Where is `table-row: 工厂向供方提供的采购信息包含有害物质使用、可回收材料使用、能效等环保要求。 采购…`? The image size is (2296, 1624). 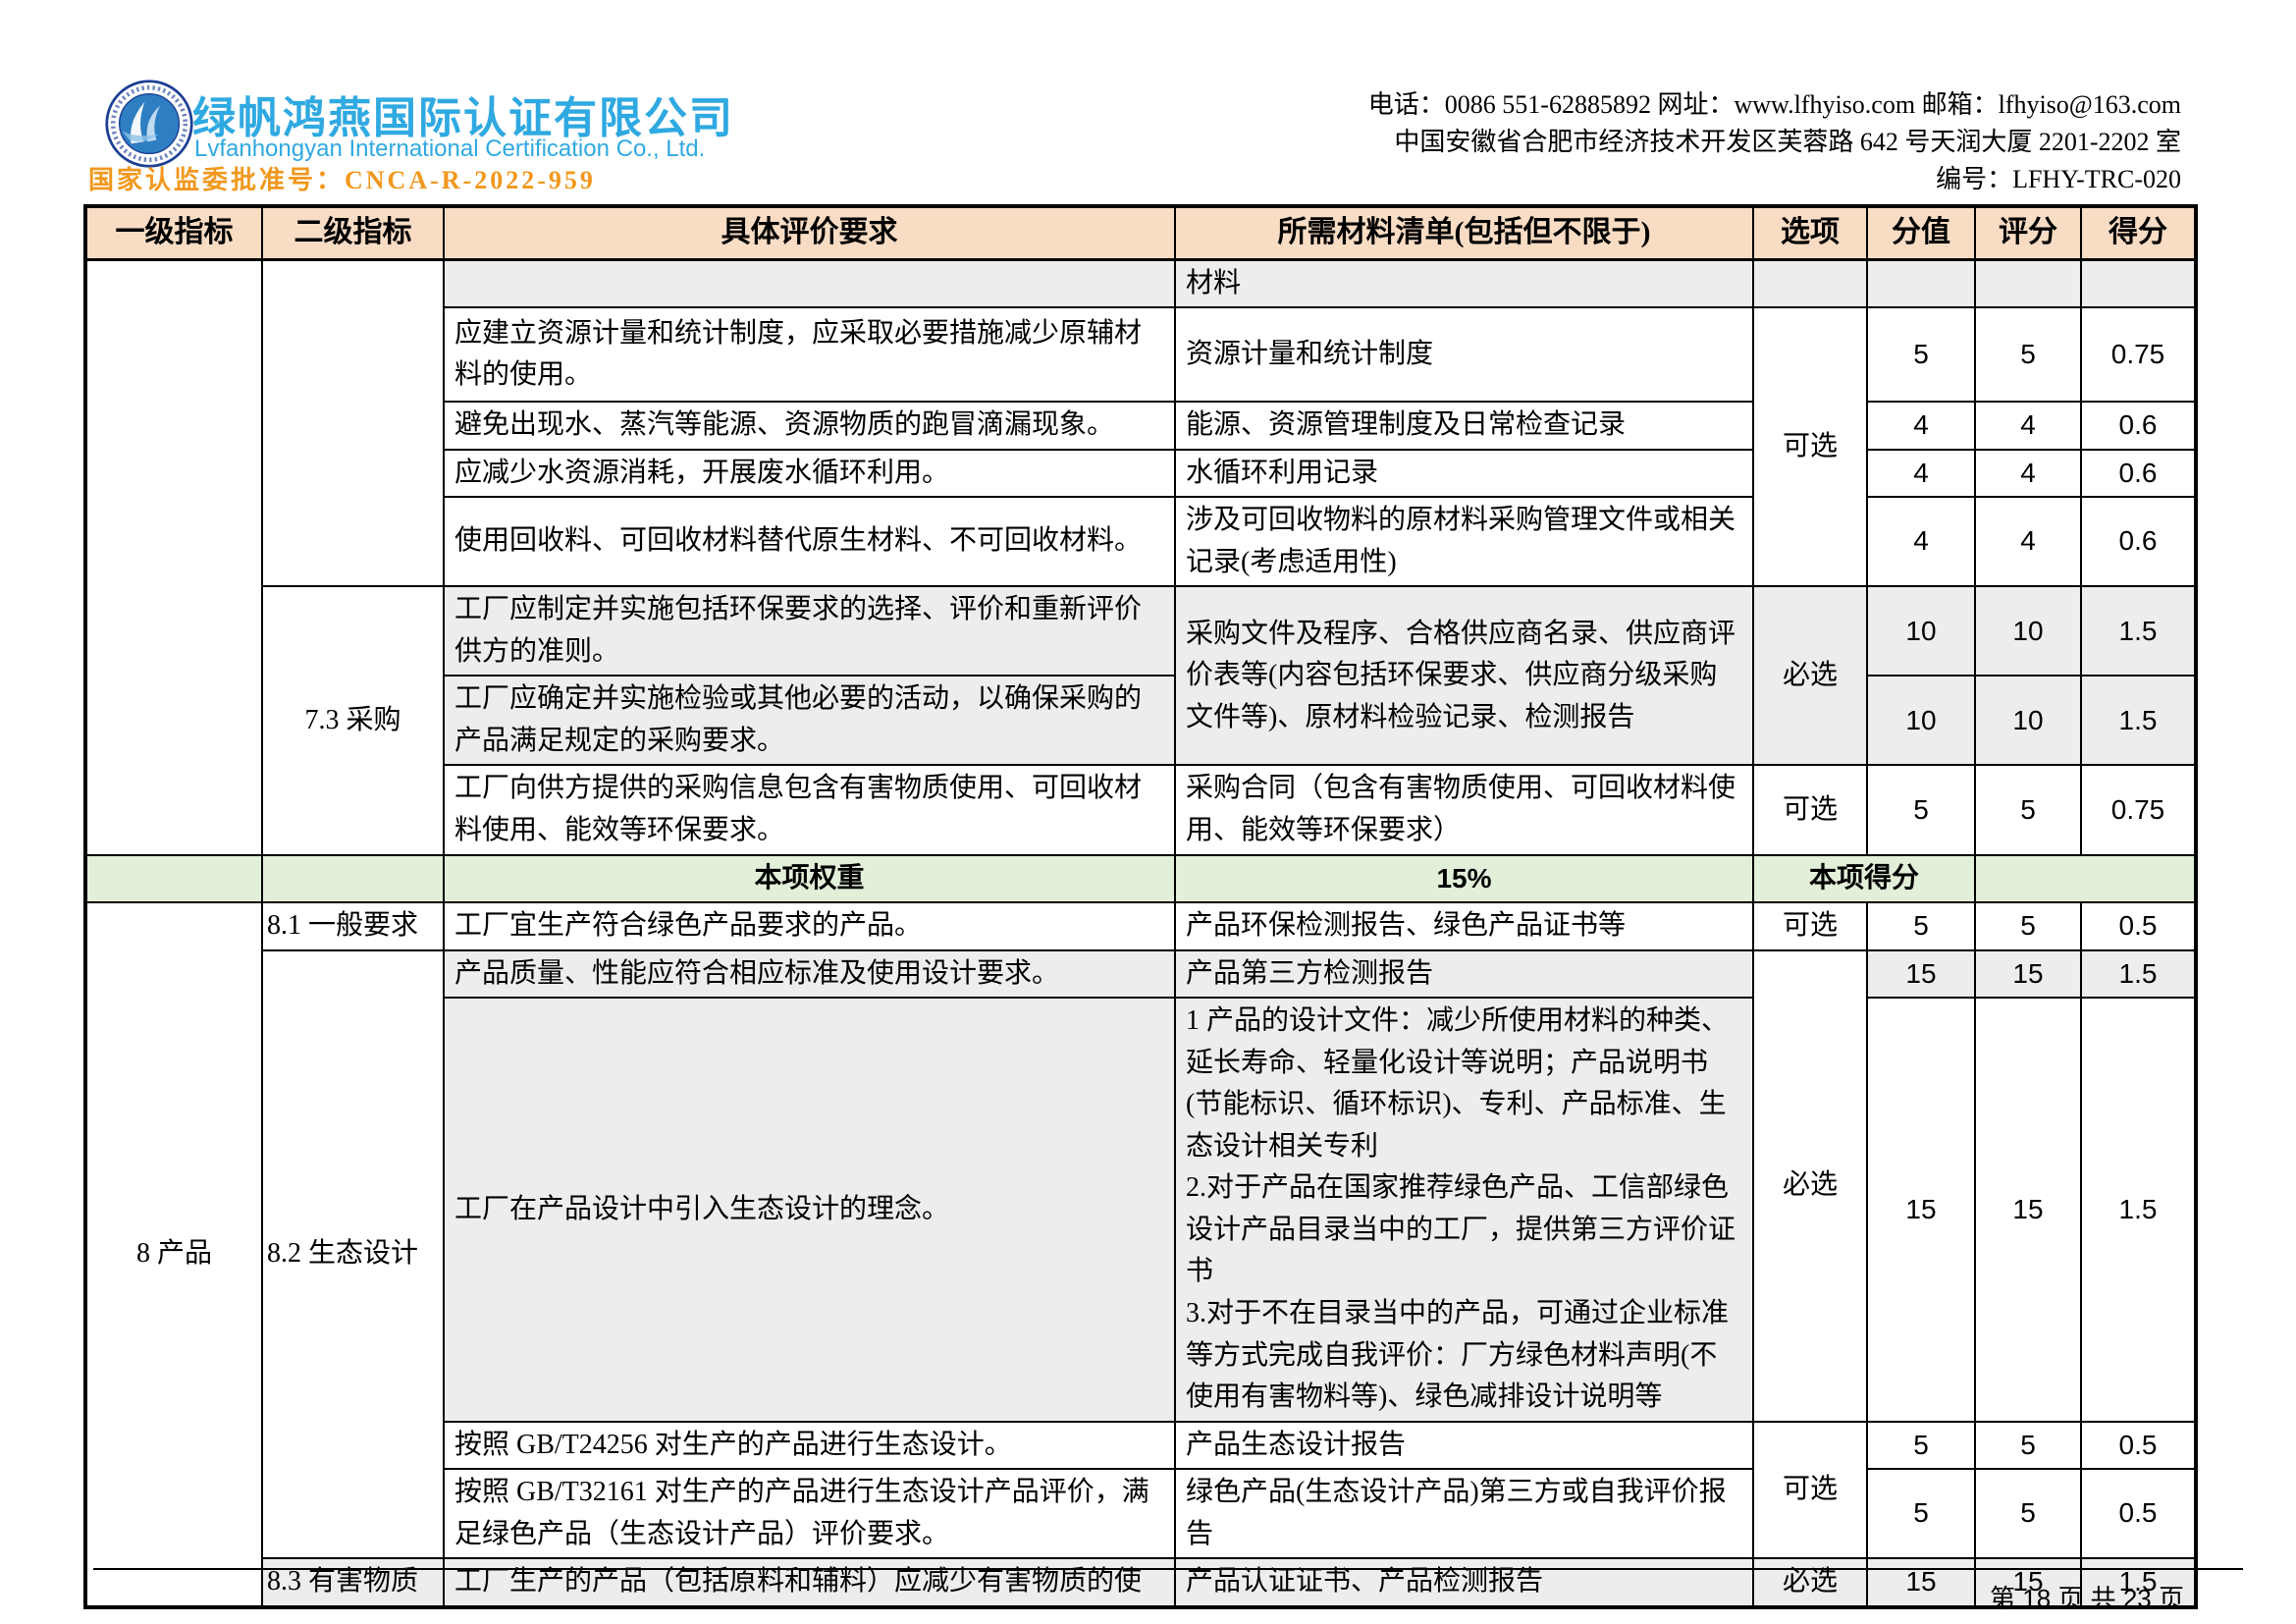
table-row: 工厂向供方提供的采购信息包含有害物质使用、可回收材料使用、能效等环保要求。 采购… is located at coordinates (1141, 810).